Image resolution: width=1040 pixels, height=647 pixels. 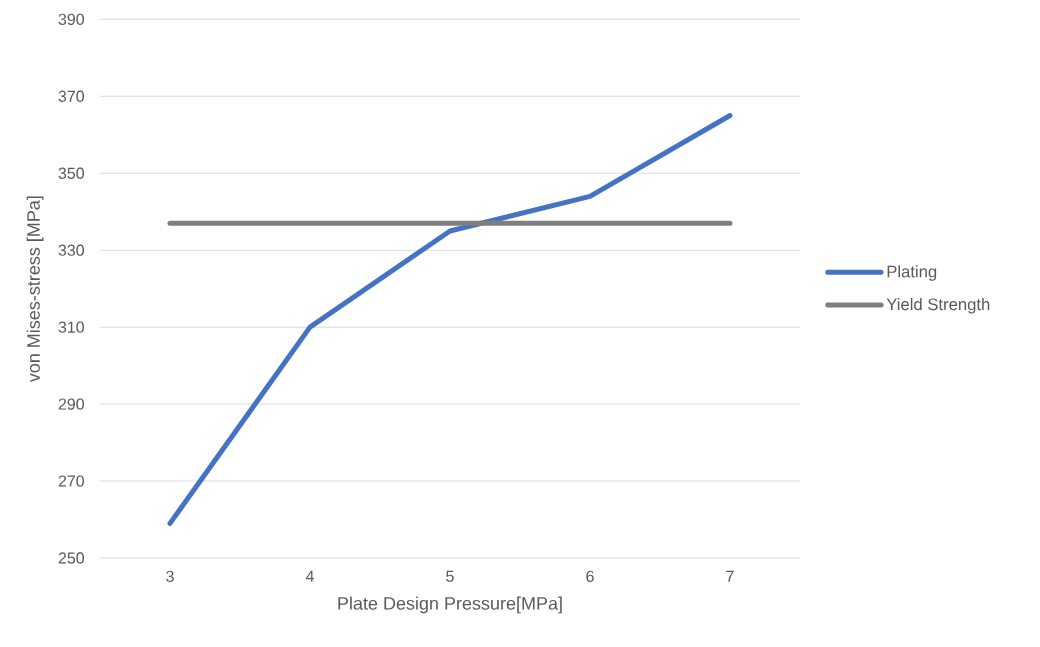 What do you see at coordinates (912, 273) in the screenshot?
I see `legend-label: Plating` at bounding box center [912, 273].